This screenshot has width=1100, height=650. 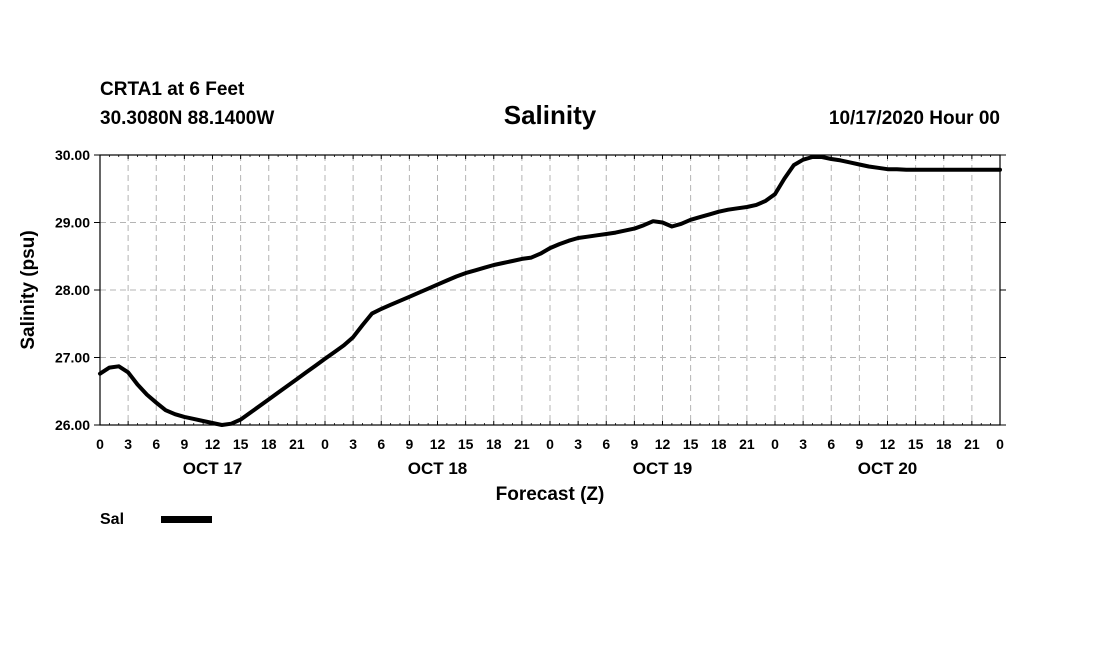 I want to click on y-tick-label: 29.00, so click(x=72, y=223).